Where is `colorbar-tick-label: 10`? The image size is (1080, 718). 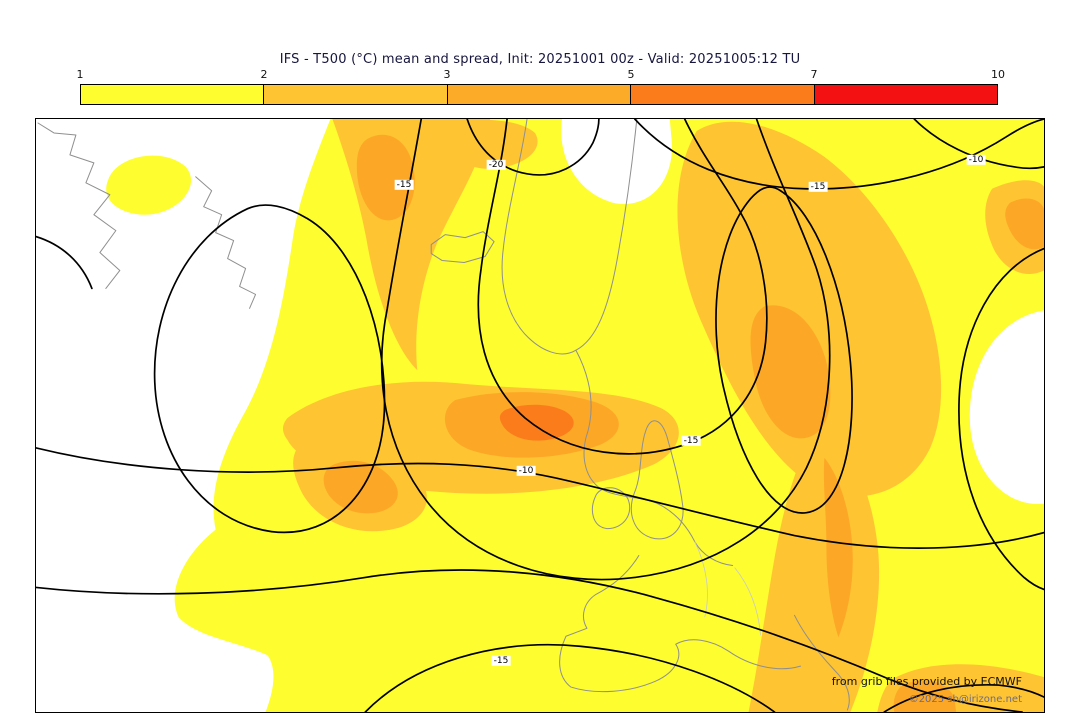 colorbar-tick-label: 10 is located at coordinates (998, 74).